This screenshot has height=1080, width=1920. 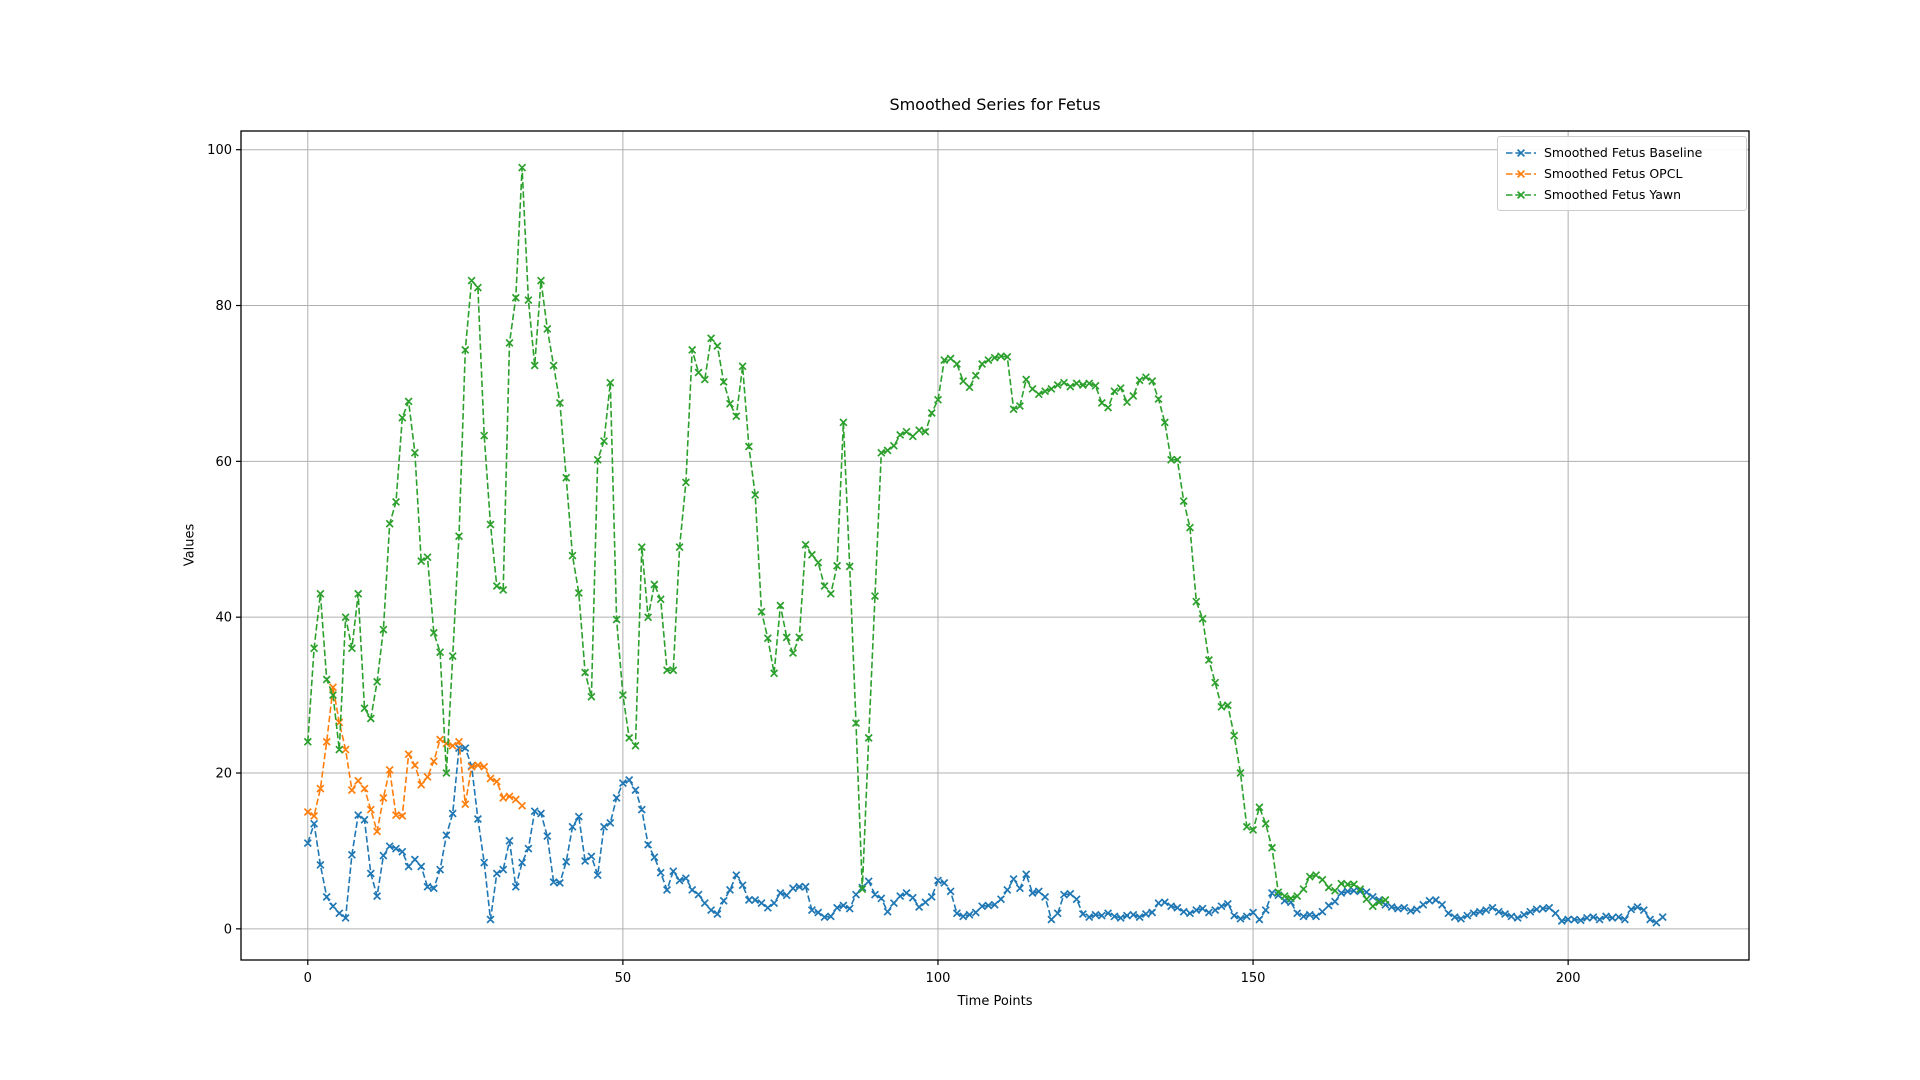 What do you see at coordinates (1623, 152) in the screenshot?
I see `legend-label: Smoothed Fetus Baseline` at bounding box center [1623, 152].